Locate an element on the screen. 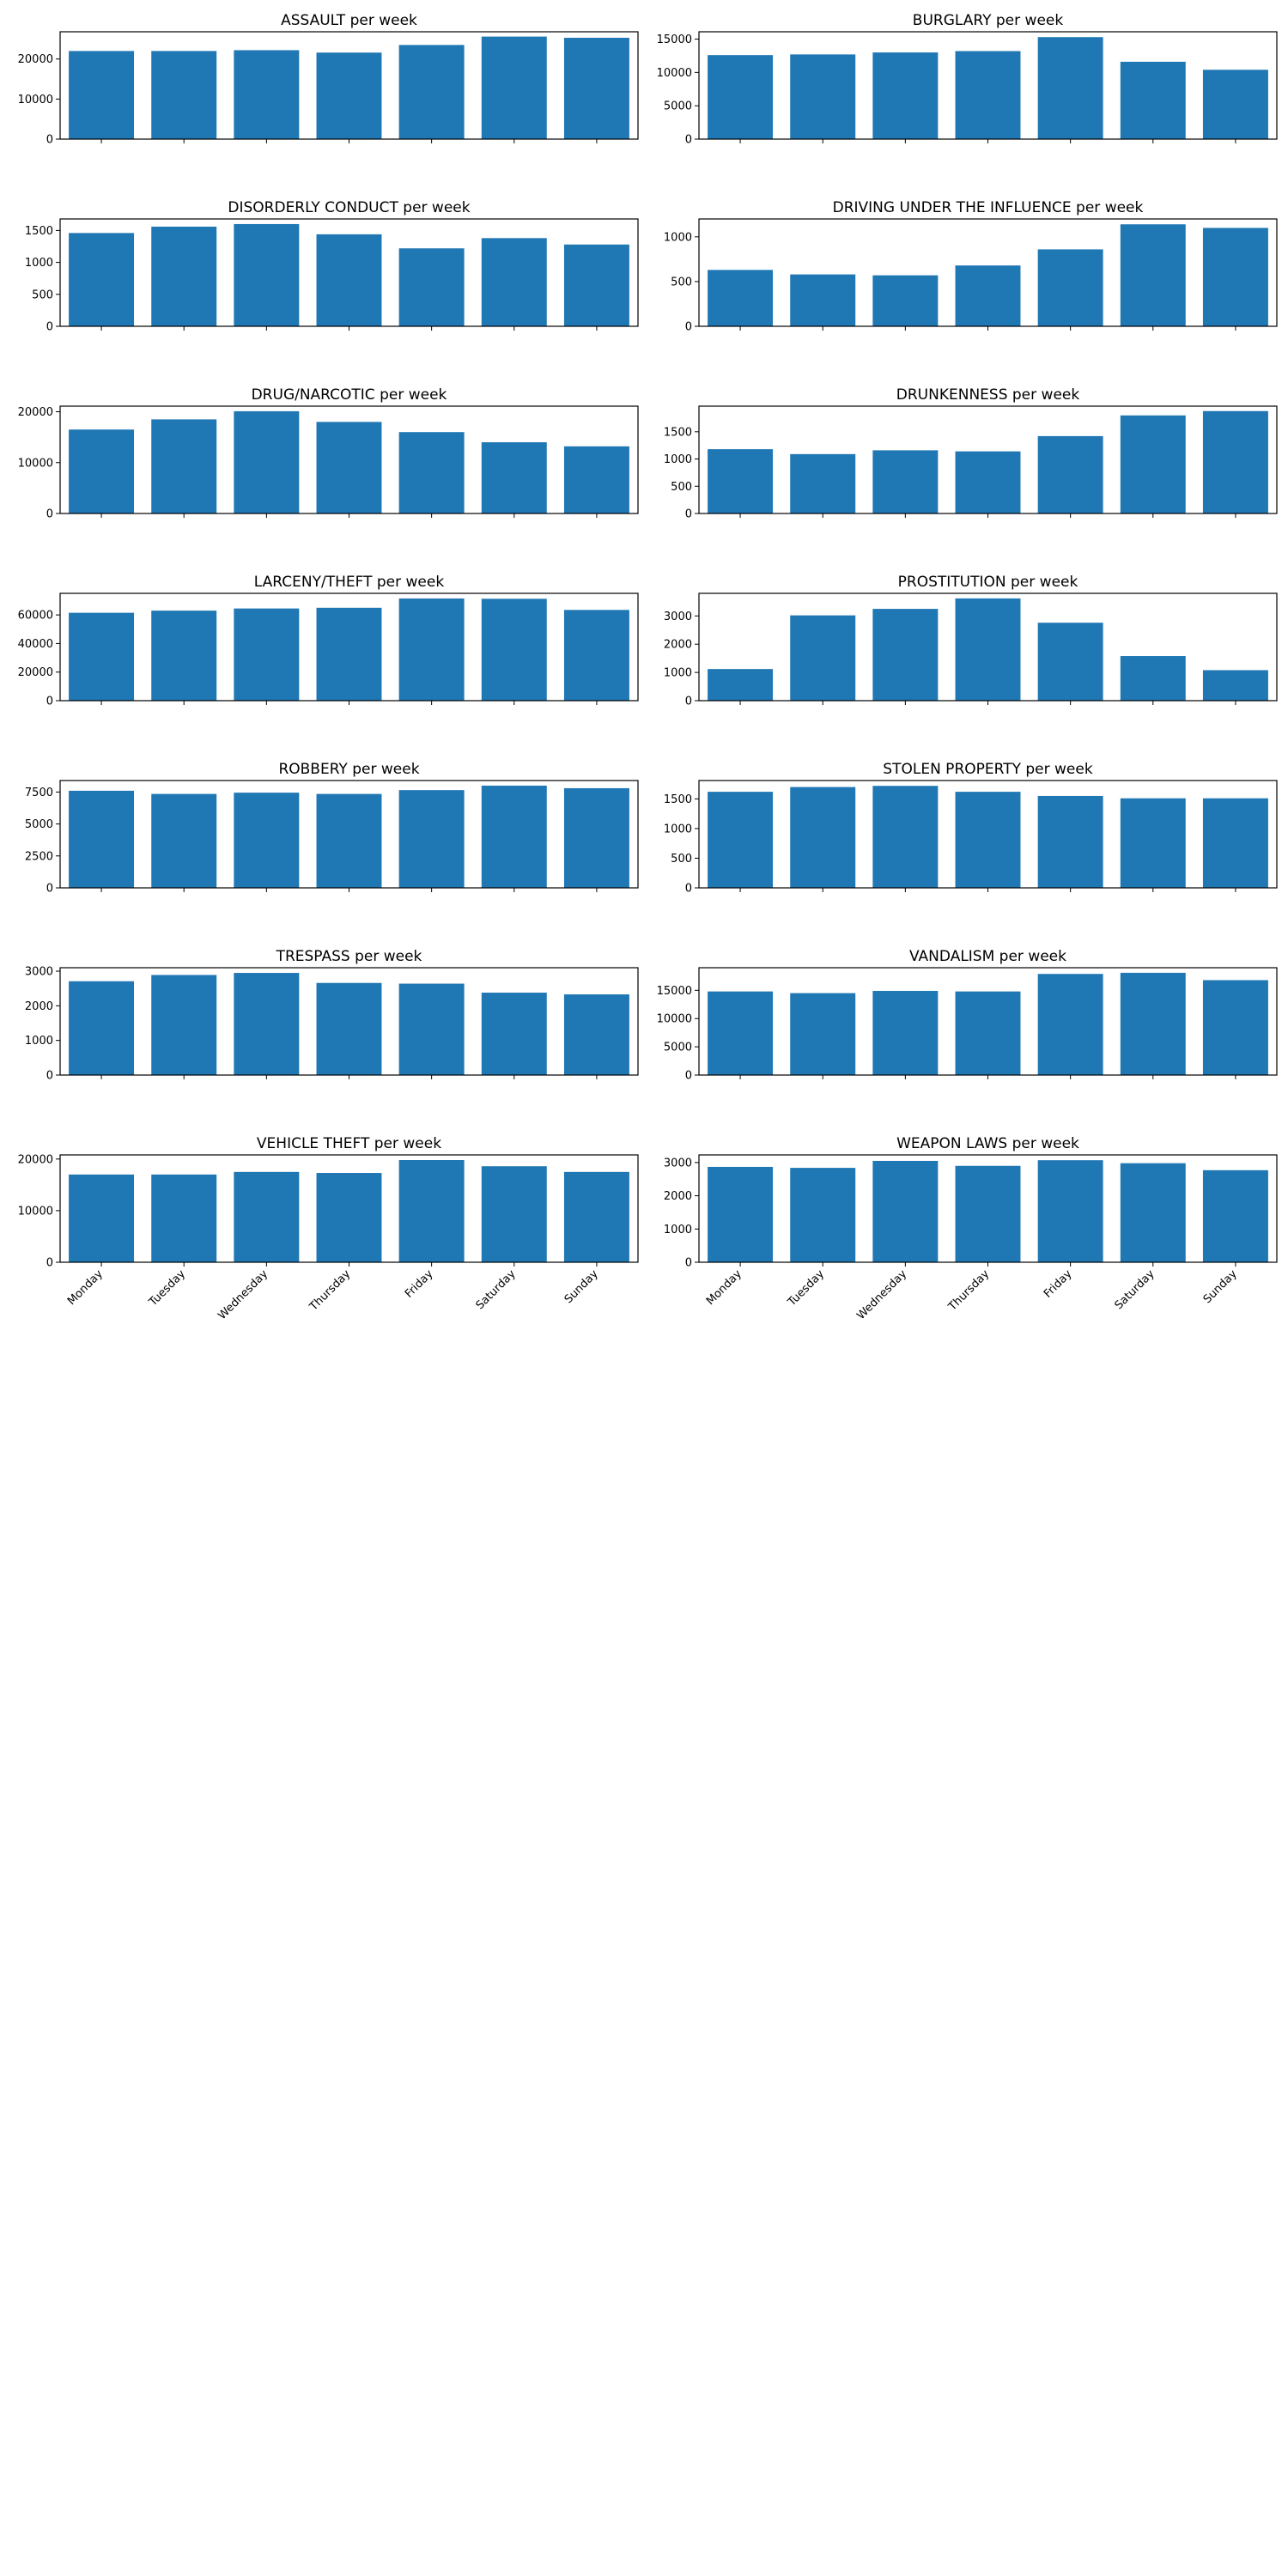 The width and height of the screenshot is (1288, 2576). chart-stolen-property: STOLEN PROPERTY per week 0 500 1000 1500 is located at coordinates (971, 828).